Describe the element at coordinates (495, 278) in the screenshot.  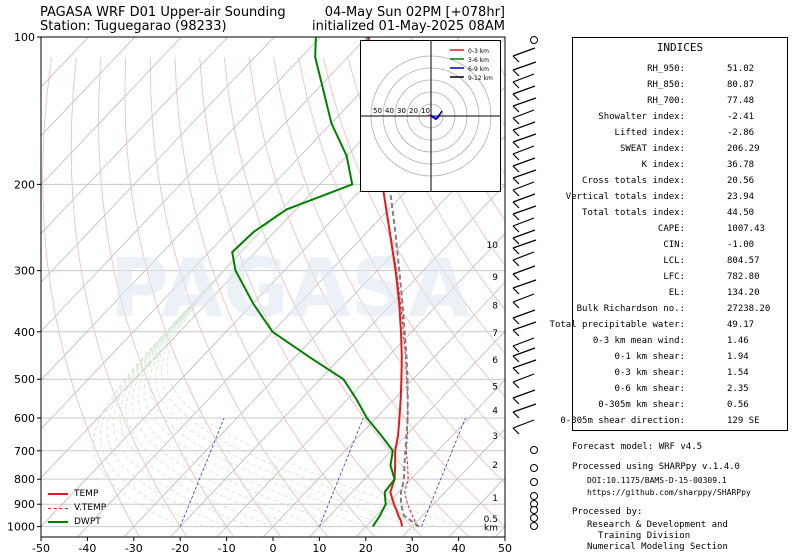
I see `height-label: 9` at that location.